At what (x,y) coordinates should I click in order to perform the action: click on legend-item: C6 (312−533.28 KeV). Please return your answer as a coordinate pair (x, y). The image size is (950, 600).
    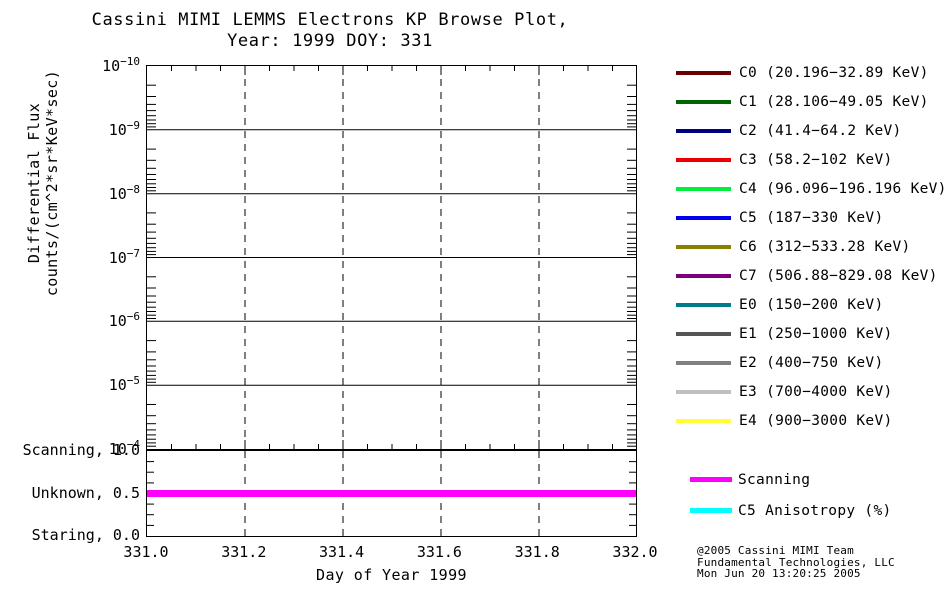
    Looking at the image, I should click on (813, 246).